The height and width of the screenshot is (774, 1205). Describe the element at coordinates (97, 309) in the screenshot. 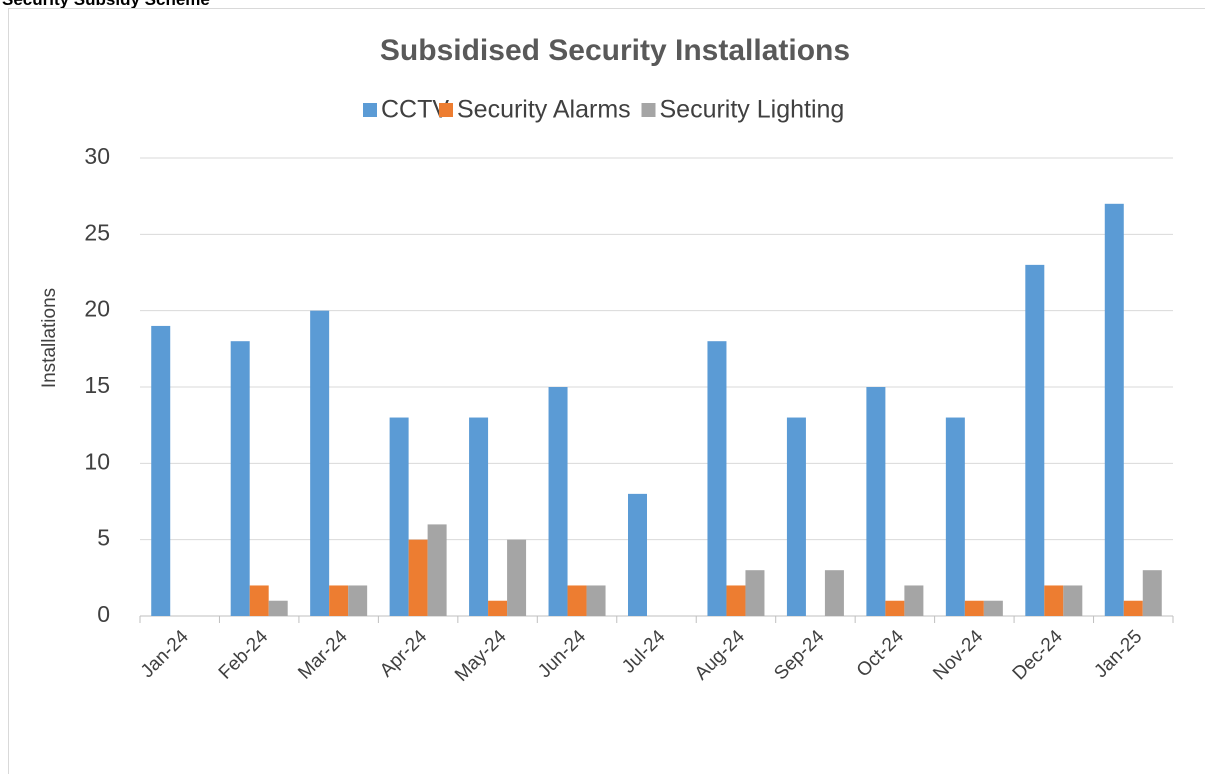

I see `y-tick-label: 20` at that location.